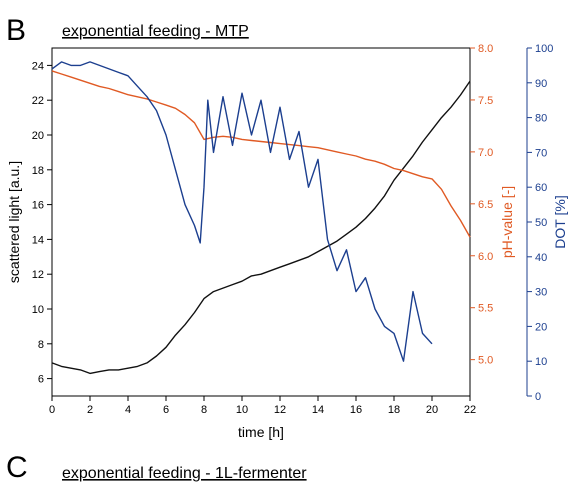 The height and width of the screenshot is (490, 576). I want to click on scattered-tick-label: 14, so click(38, 240).